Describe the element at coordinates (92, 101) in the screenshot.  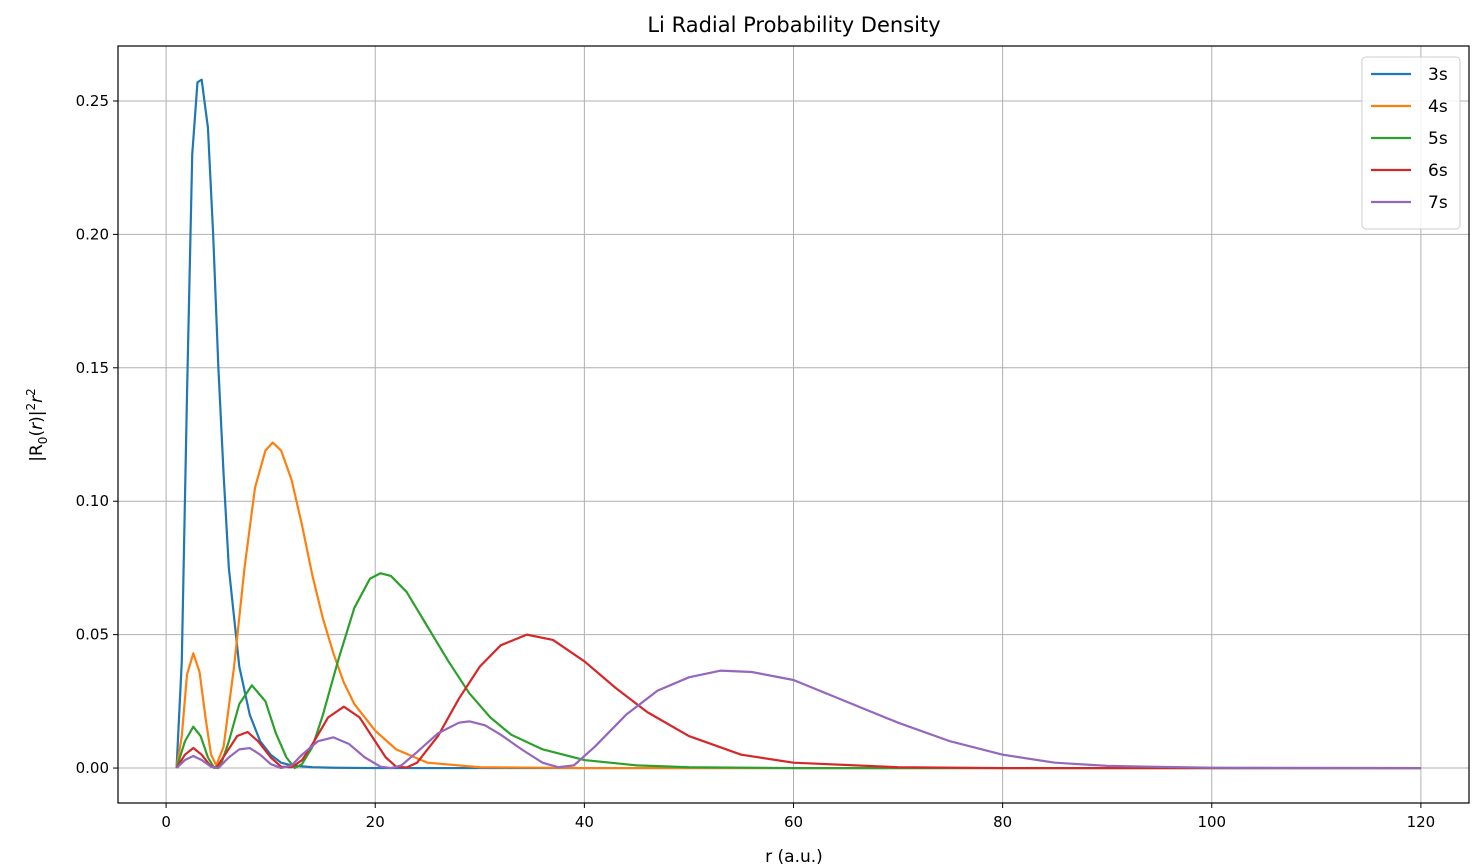
I see `y-tick-label: 0.25` at that location.